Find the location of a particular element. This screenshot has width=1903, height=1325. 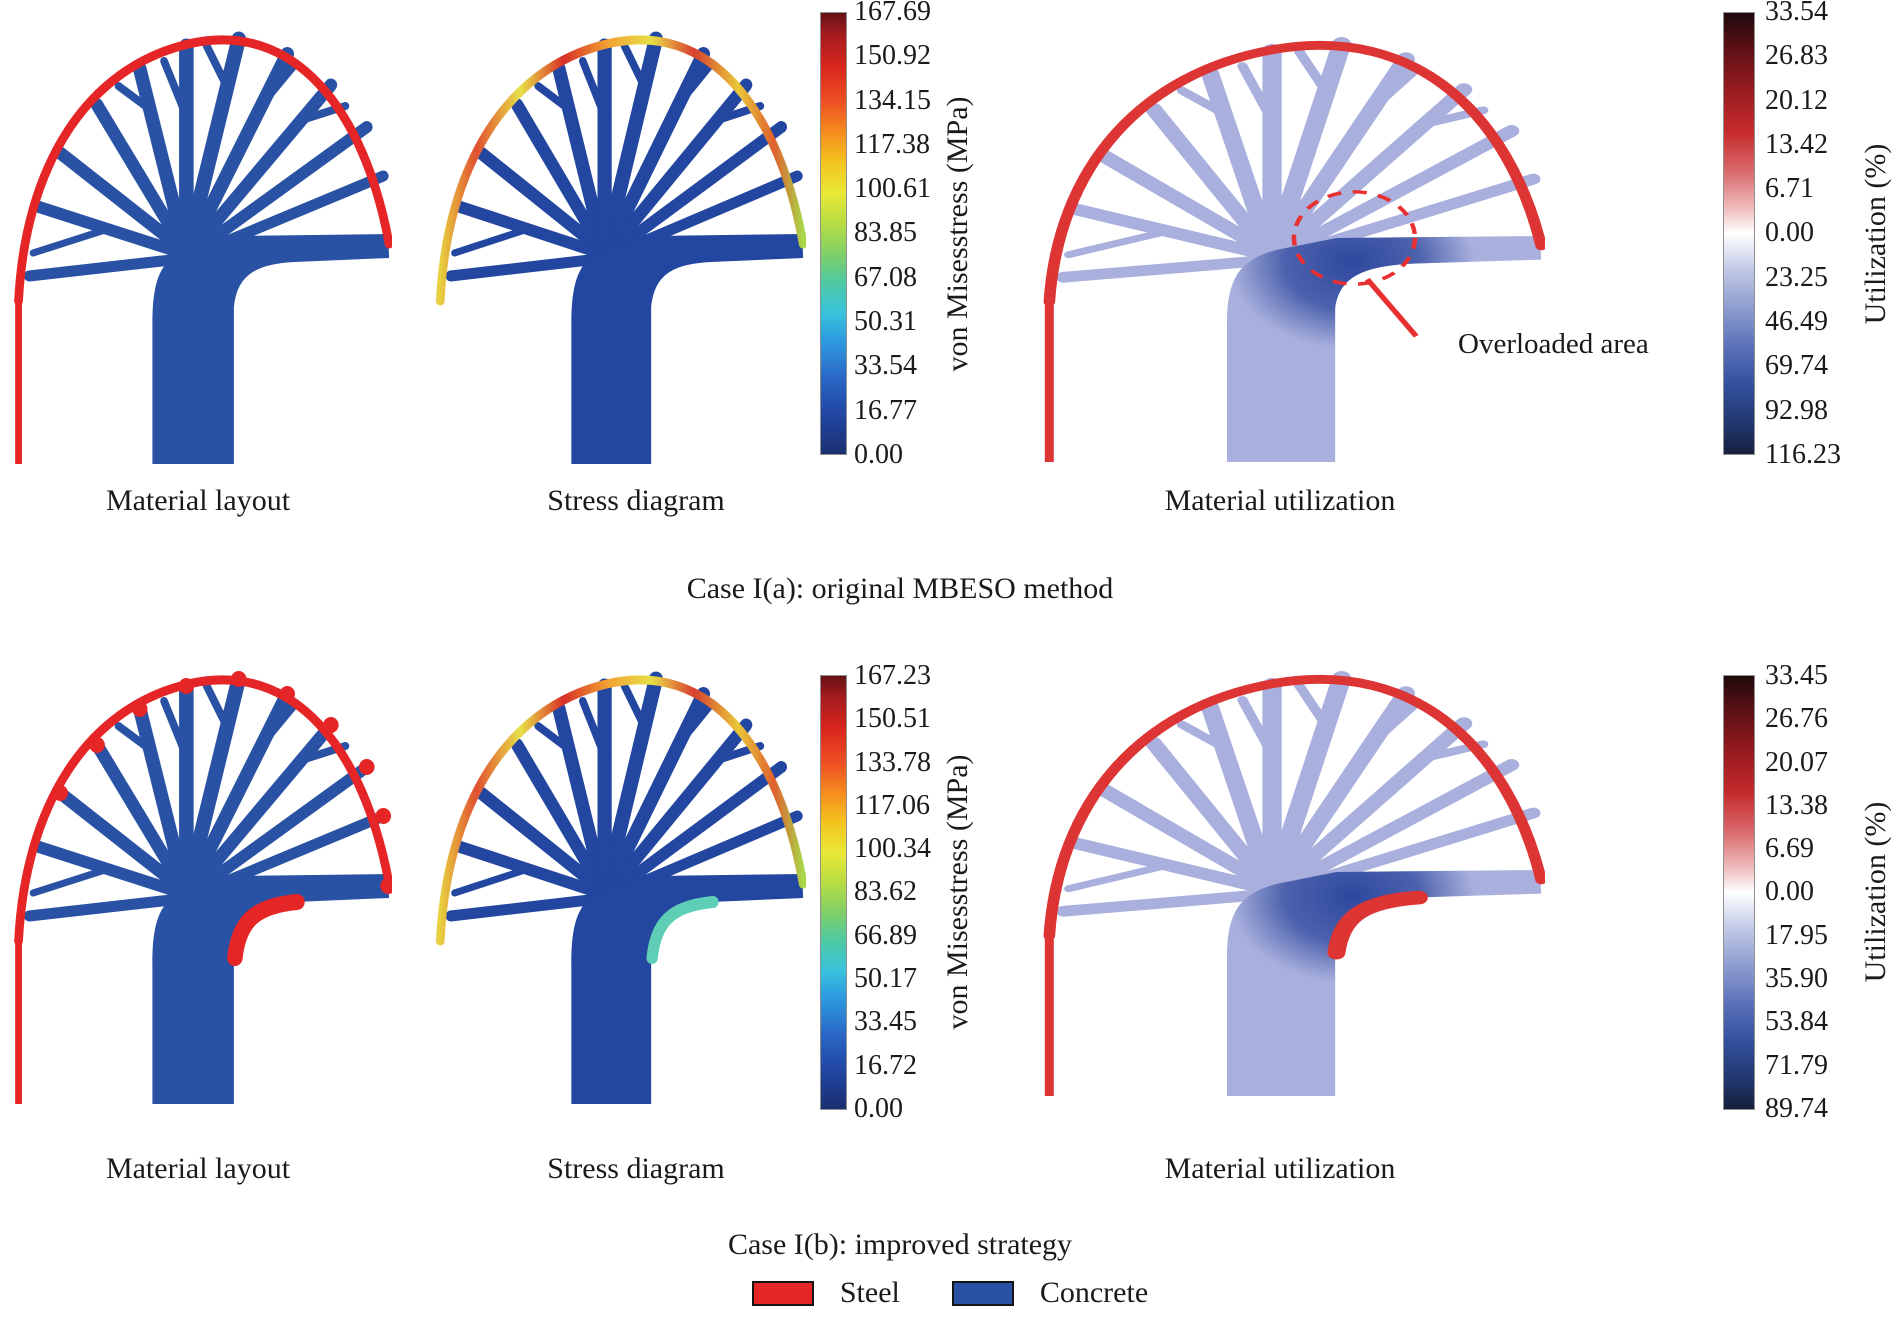

case-a-title: Case I(a): original MBESO method is located at coordinates (900, 588).